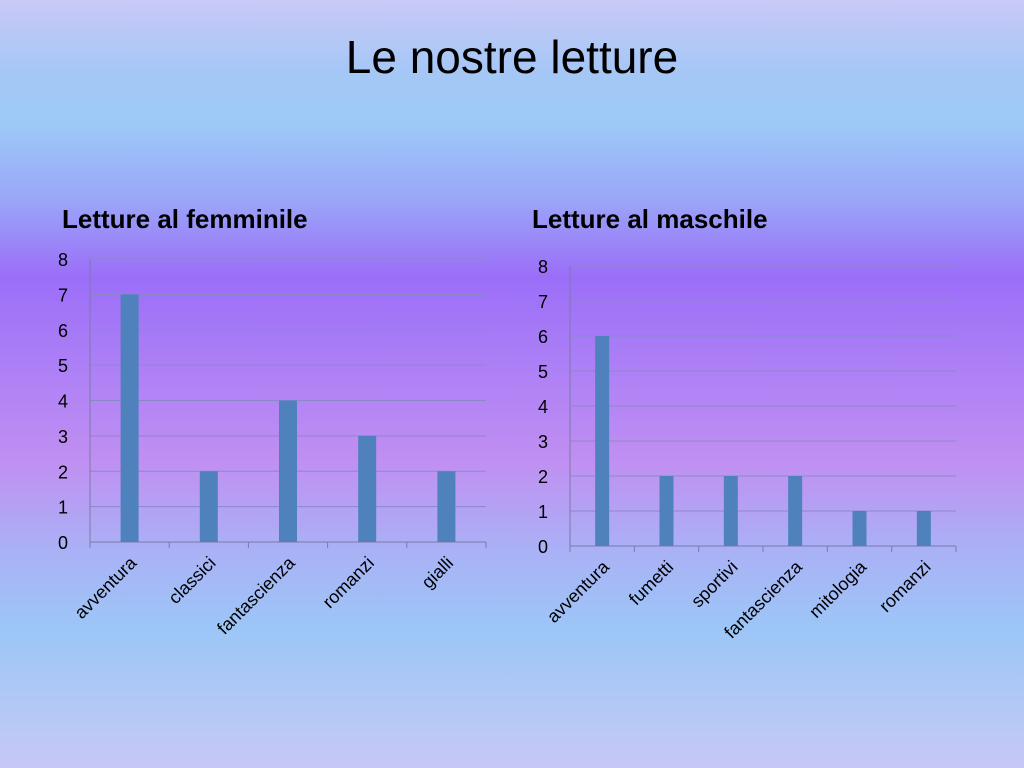 The width and height of the screenshot is (1024, 768). I want to click on bar-gialli, so click(446, 506).